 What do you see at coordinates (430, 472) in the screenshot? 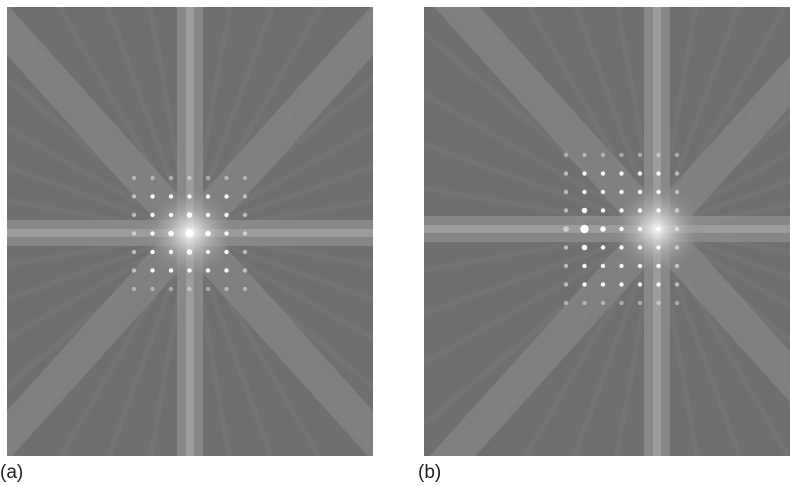
I see `panel-label-b: (b)` at bounding box center [430, 472].